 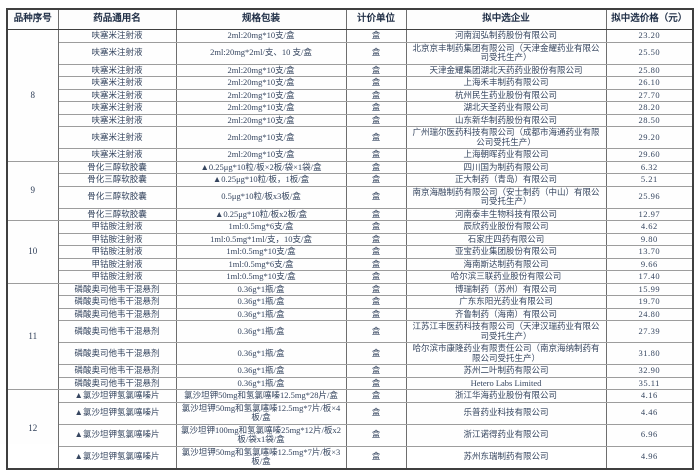 I want to click on cell-company: 天津金耀集团湖北天药药业股份有限公司, so click(x=506, y=70).